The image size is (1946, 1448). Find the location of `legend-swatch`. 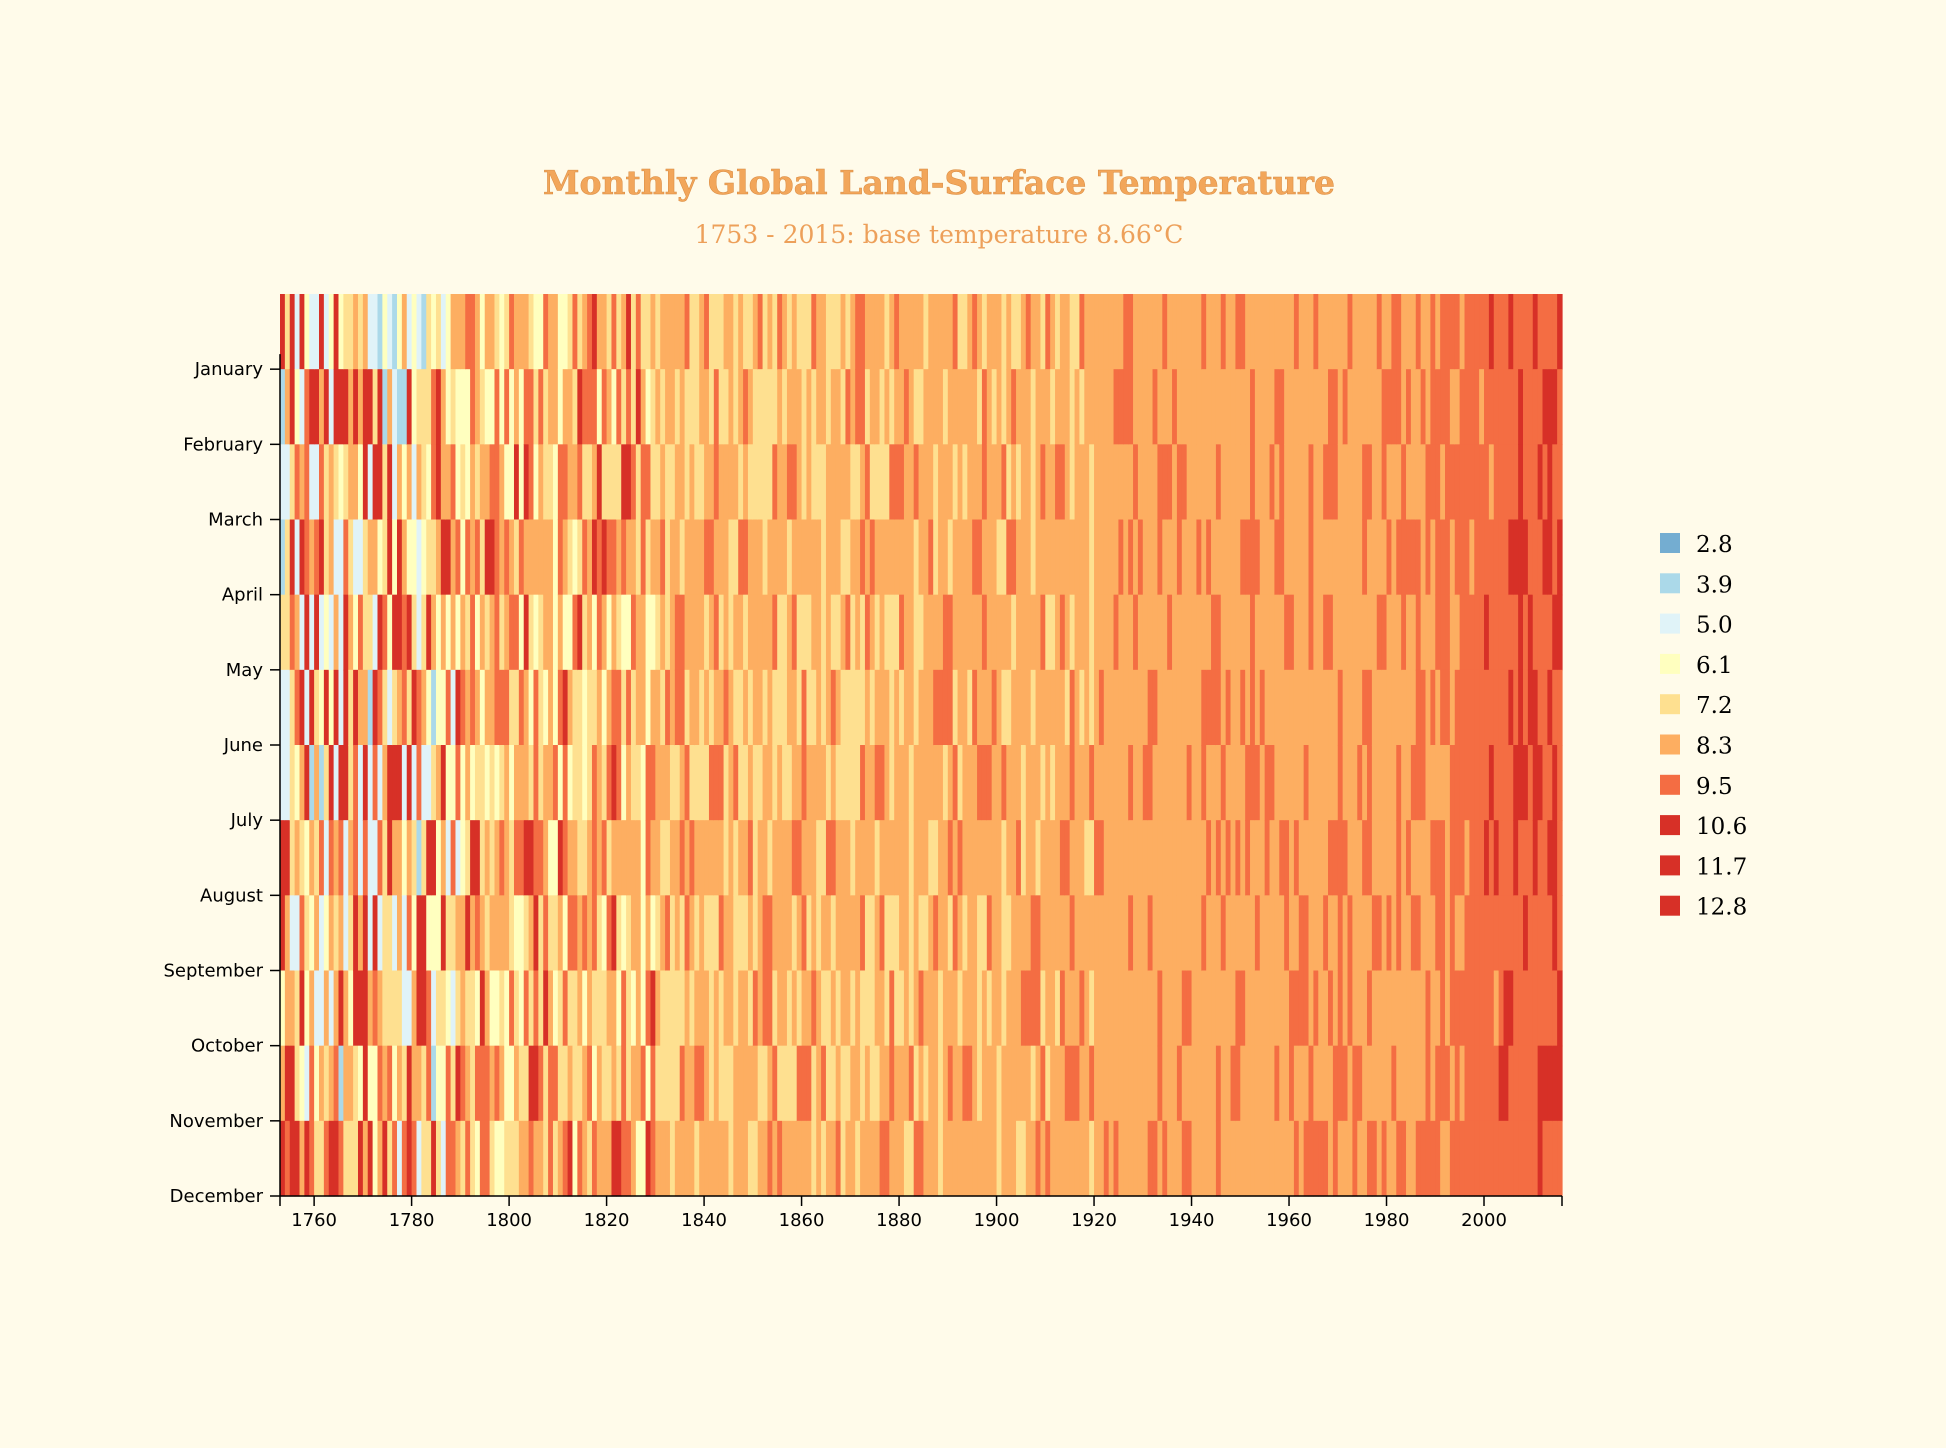

legend-swatch is located at coordinates (1670, 825).